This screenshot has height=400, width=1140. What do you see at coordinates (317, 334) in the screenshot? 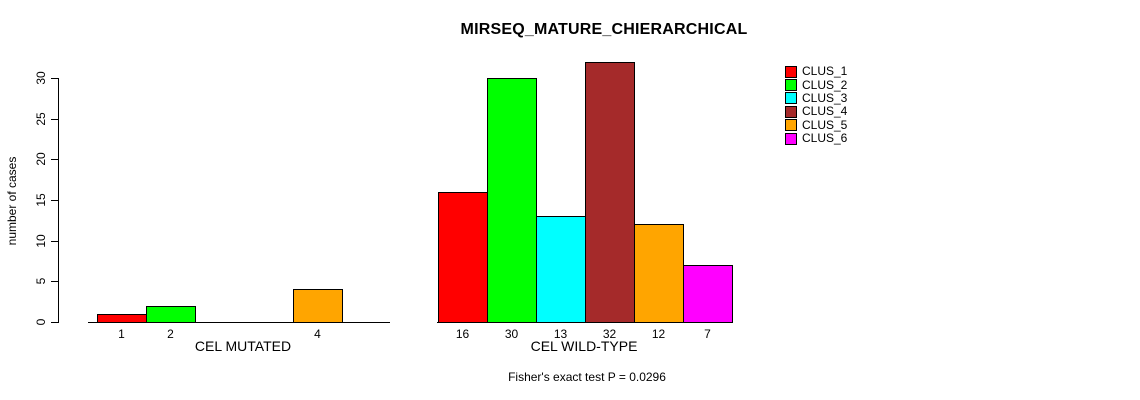
I see `bar-value-label: 4` at bounding box center [317, 334].